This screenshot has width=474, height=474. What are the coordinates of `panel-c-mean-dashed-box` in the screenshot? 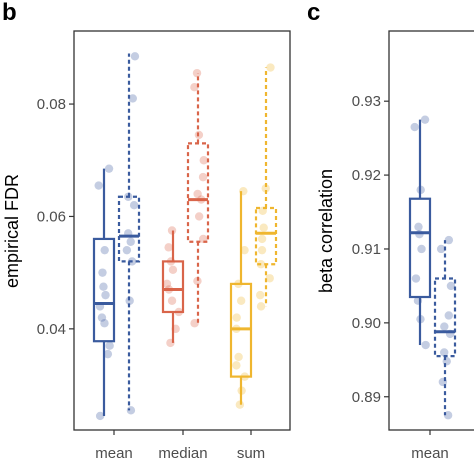 It's located at (445, 317).